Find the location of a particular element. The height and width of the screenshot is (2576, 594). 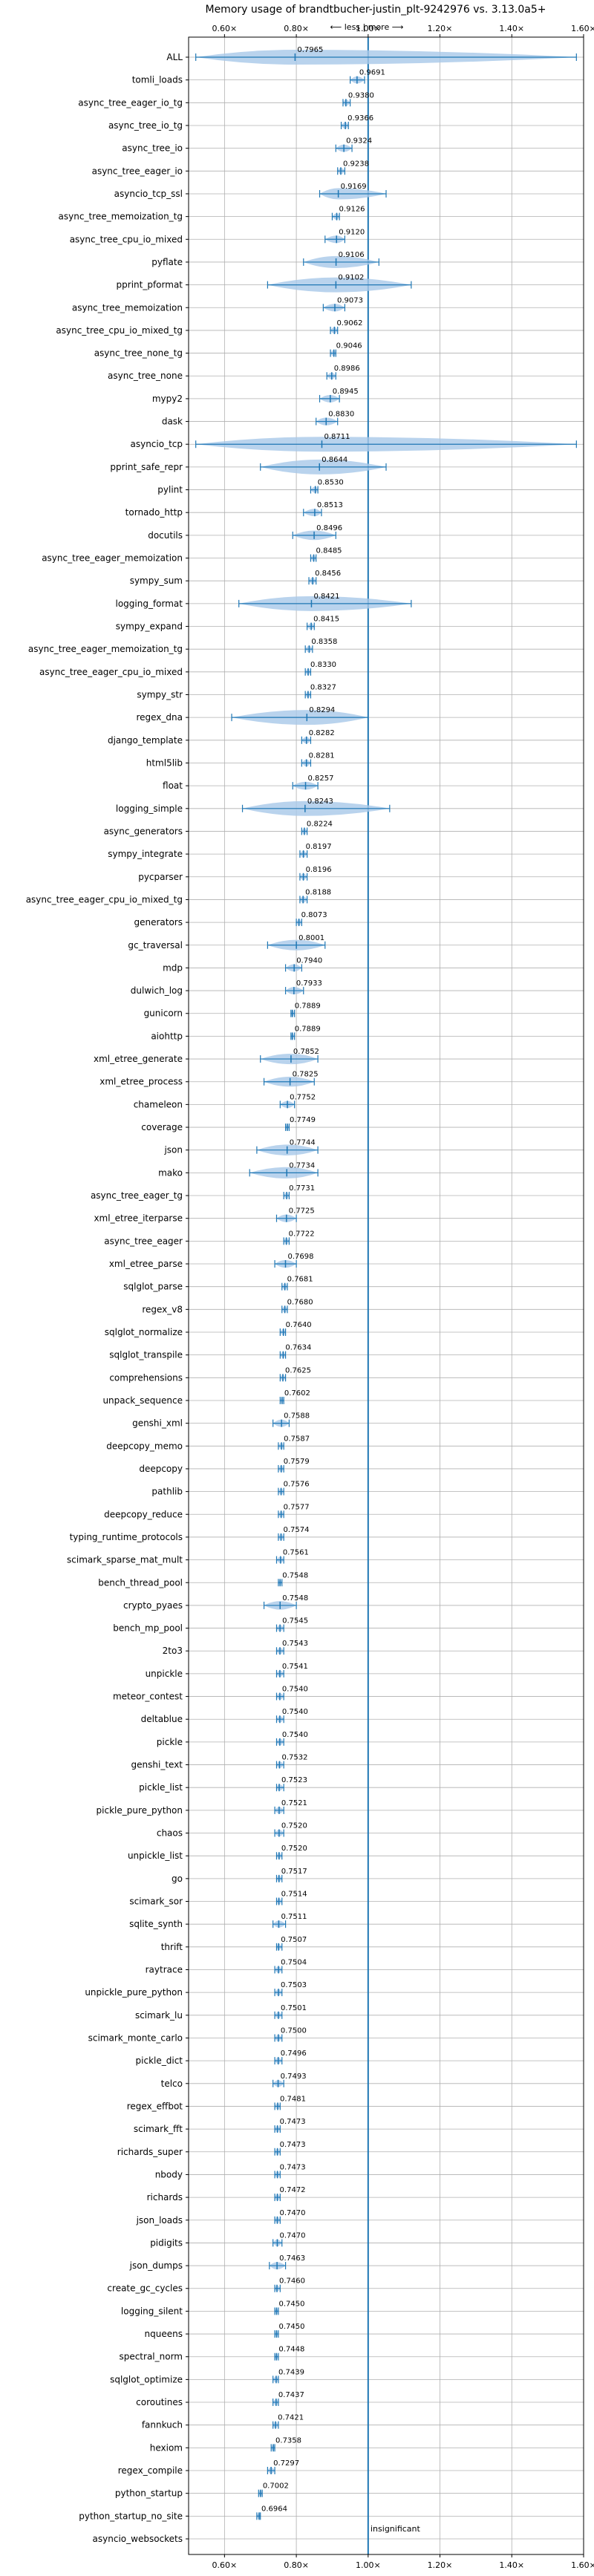

value-label: 0.7744 is located at coordinates (303, 1143).